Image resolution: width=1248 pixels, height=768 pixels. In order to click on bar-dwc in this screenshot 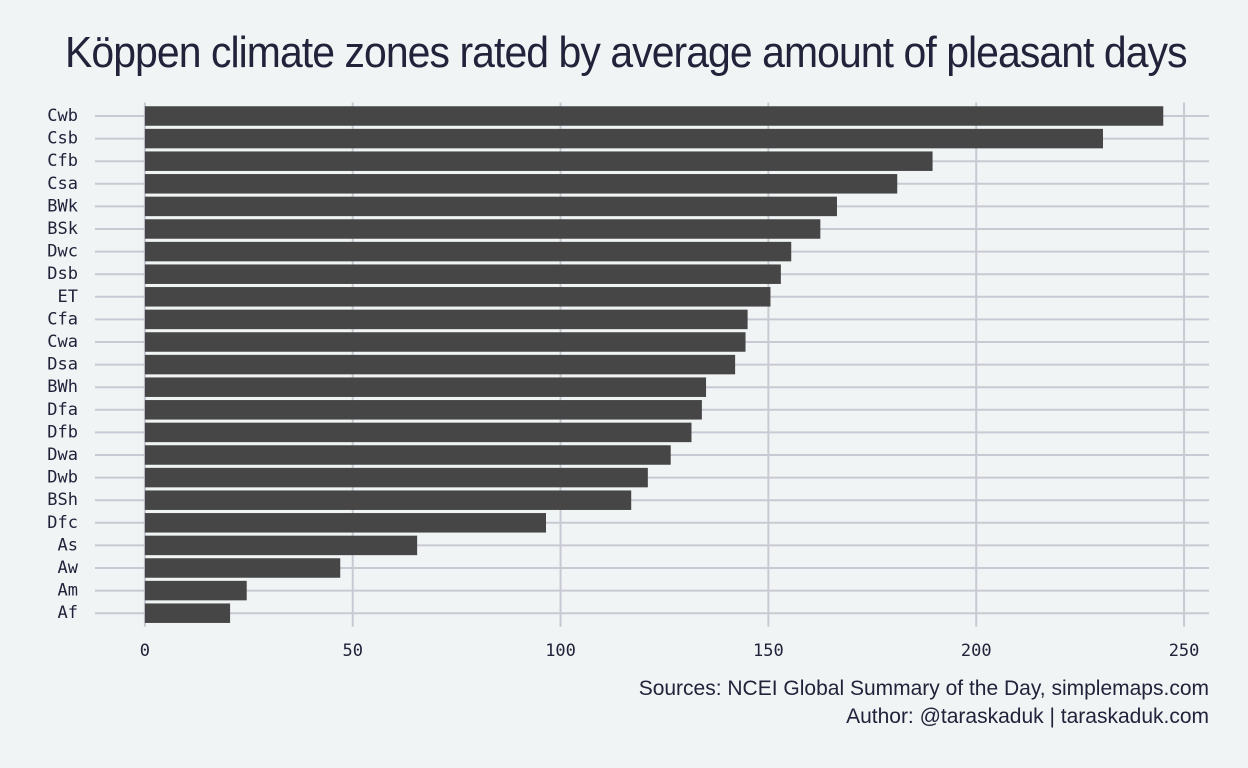, I will do `click(468, 251)`.